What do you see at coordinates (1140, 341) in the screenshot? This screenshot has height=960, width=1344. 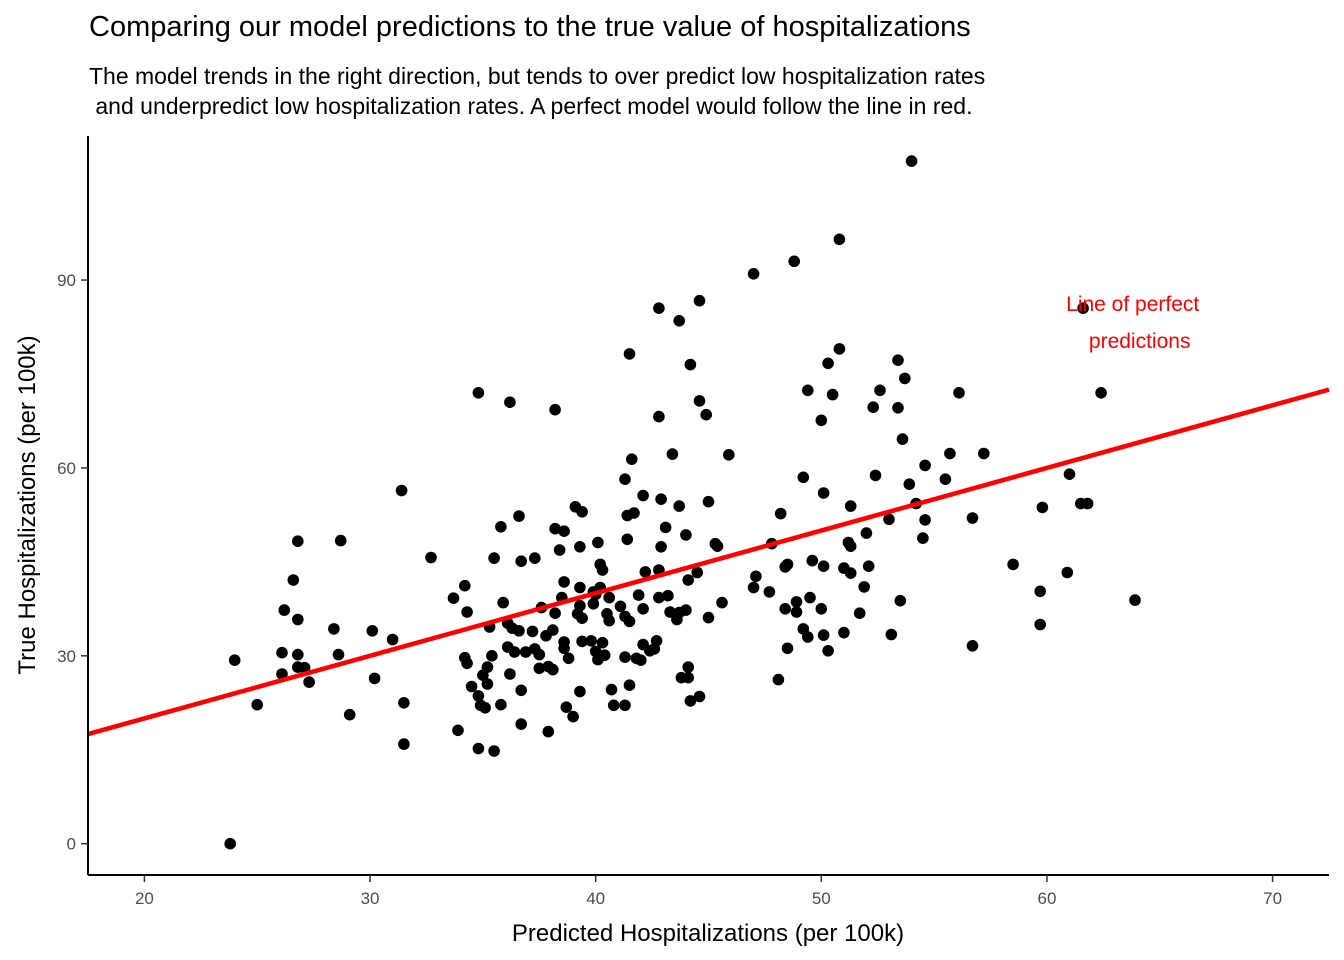 I see `annotation-line-2: predictions` at bounding box center [1140, 341].